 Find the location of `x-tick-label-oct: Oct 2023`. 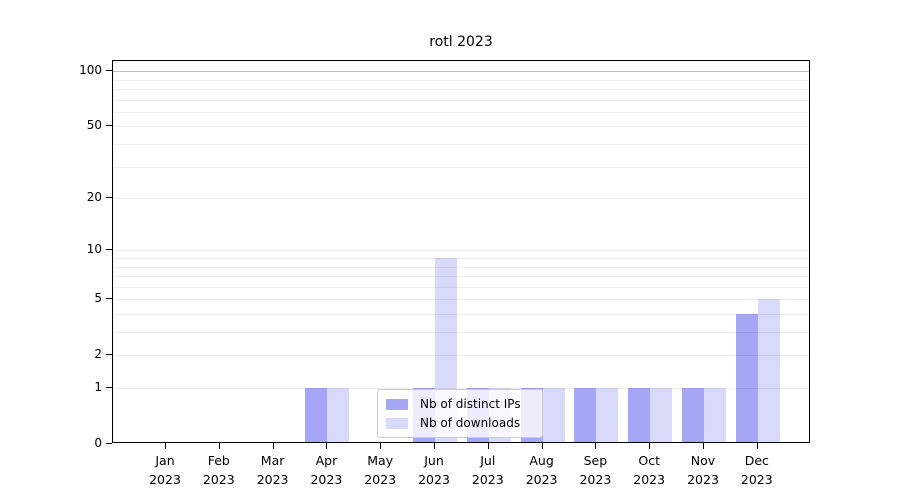

x-tick-label-oct: Oct 2023 is located at coordinates (649, 470).